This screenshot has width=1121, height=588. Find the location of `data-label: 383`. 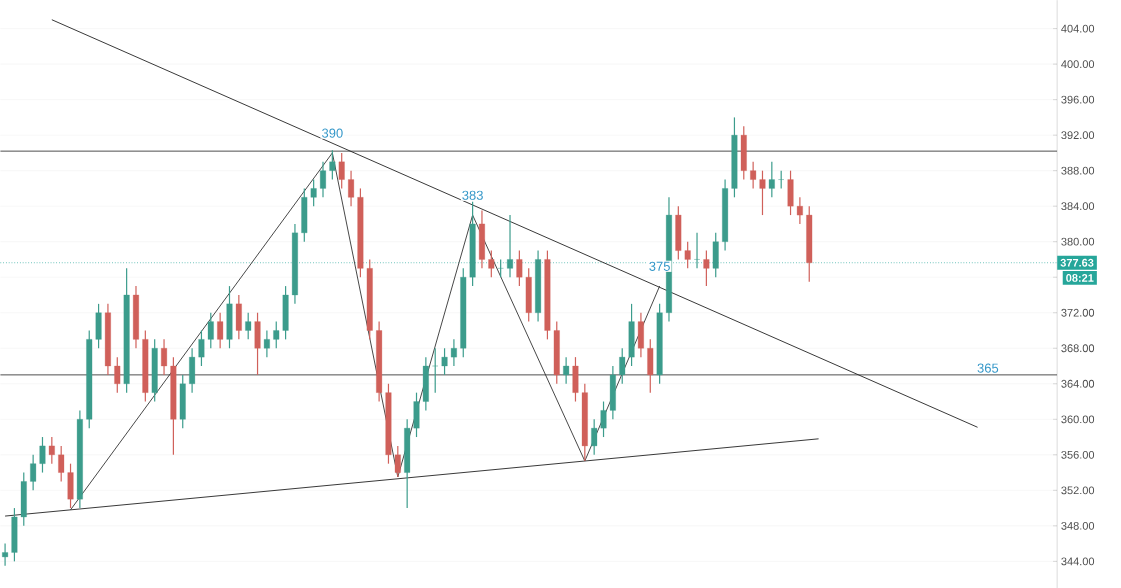

data-label: 383 is located at coordinates (472, 195).